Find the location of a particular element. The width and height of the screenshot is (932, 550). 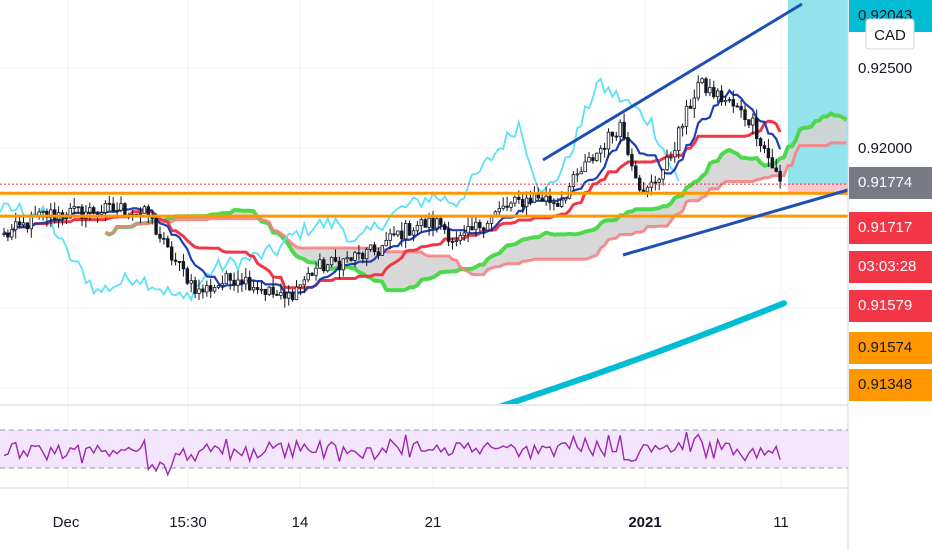

rsi-pane is located at coordinates (424, 453).